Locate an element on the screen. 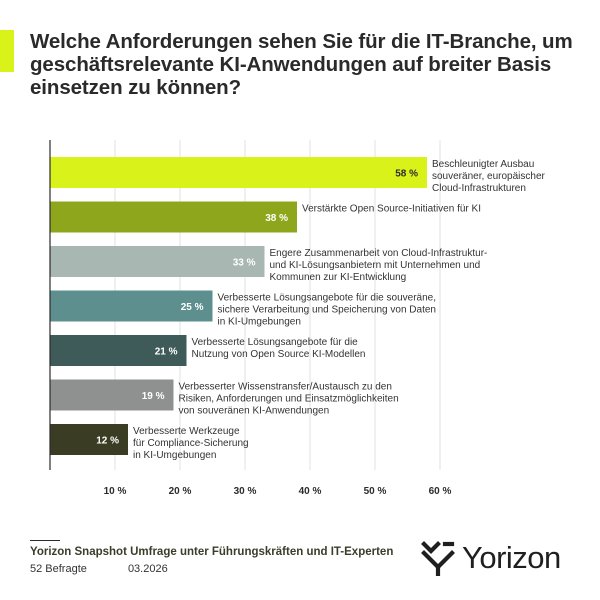 This screenshot has height=600, width=600. bar-value-label-6: 19 % is located at coordinates (153, 396).